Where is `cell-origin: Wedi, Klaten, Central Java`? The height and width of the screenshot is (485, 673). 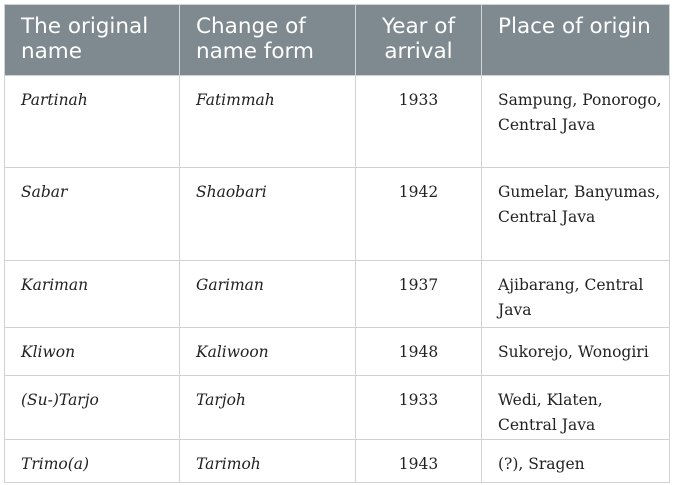 cell-origin: Wedi, Klaten, Central Java is located at coordinates (575, 407).